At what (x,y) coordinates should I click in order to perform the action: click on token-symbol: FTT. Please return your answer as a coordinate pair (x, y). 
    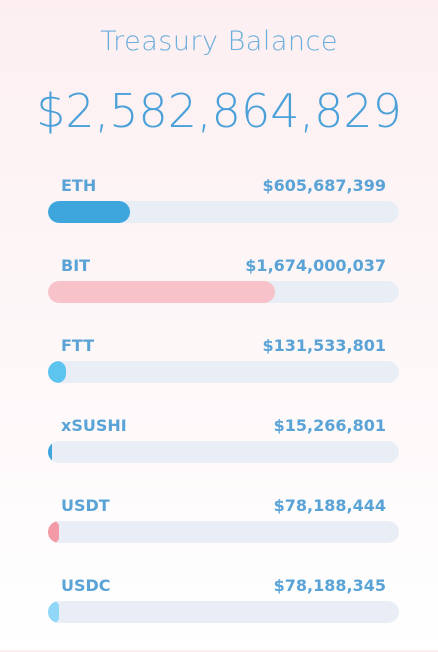
    Looking at the image, I should click on (78, 345).